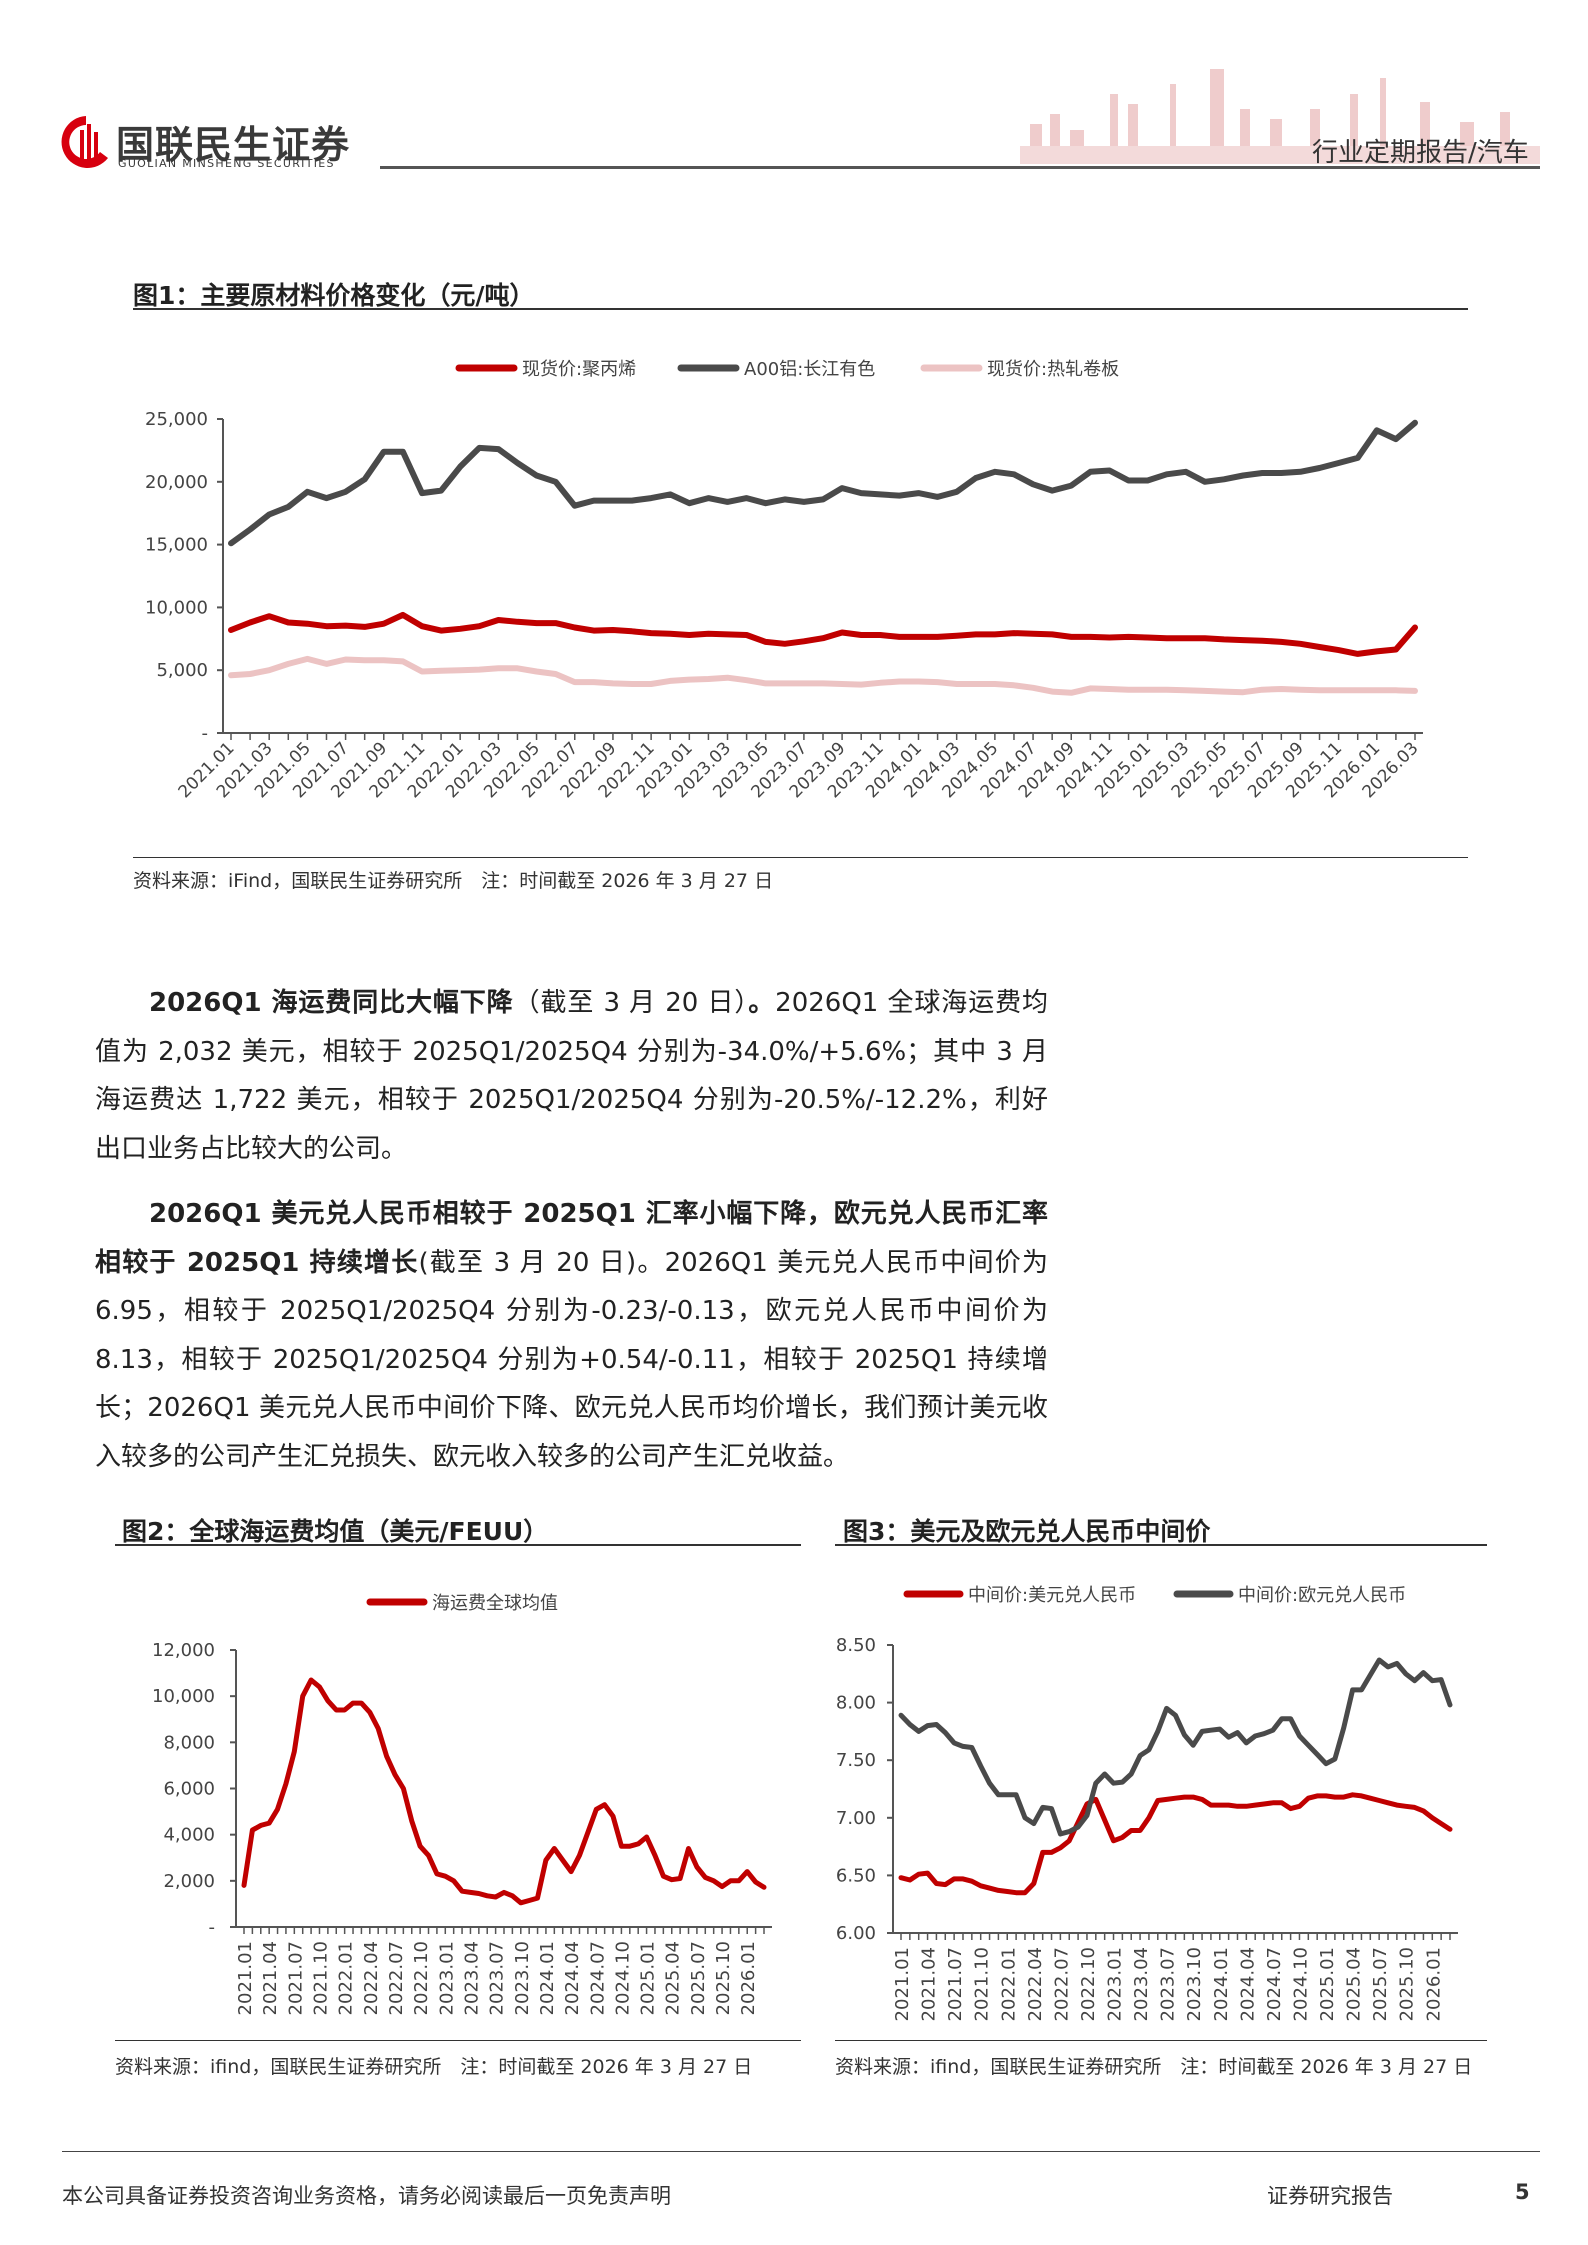 The height and width of the screenshot is (2245, 1588). What do you see at coordinates (1354, 1984) in the screenshot?
I see `x-tick-label: 2025.04` at bounding box center [1354, 1984].